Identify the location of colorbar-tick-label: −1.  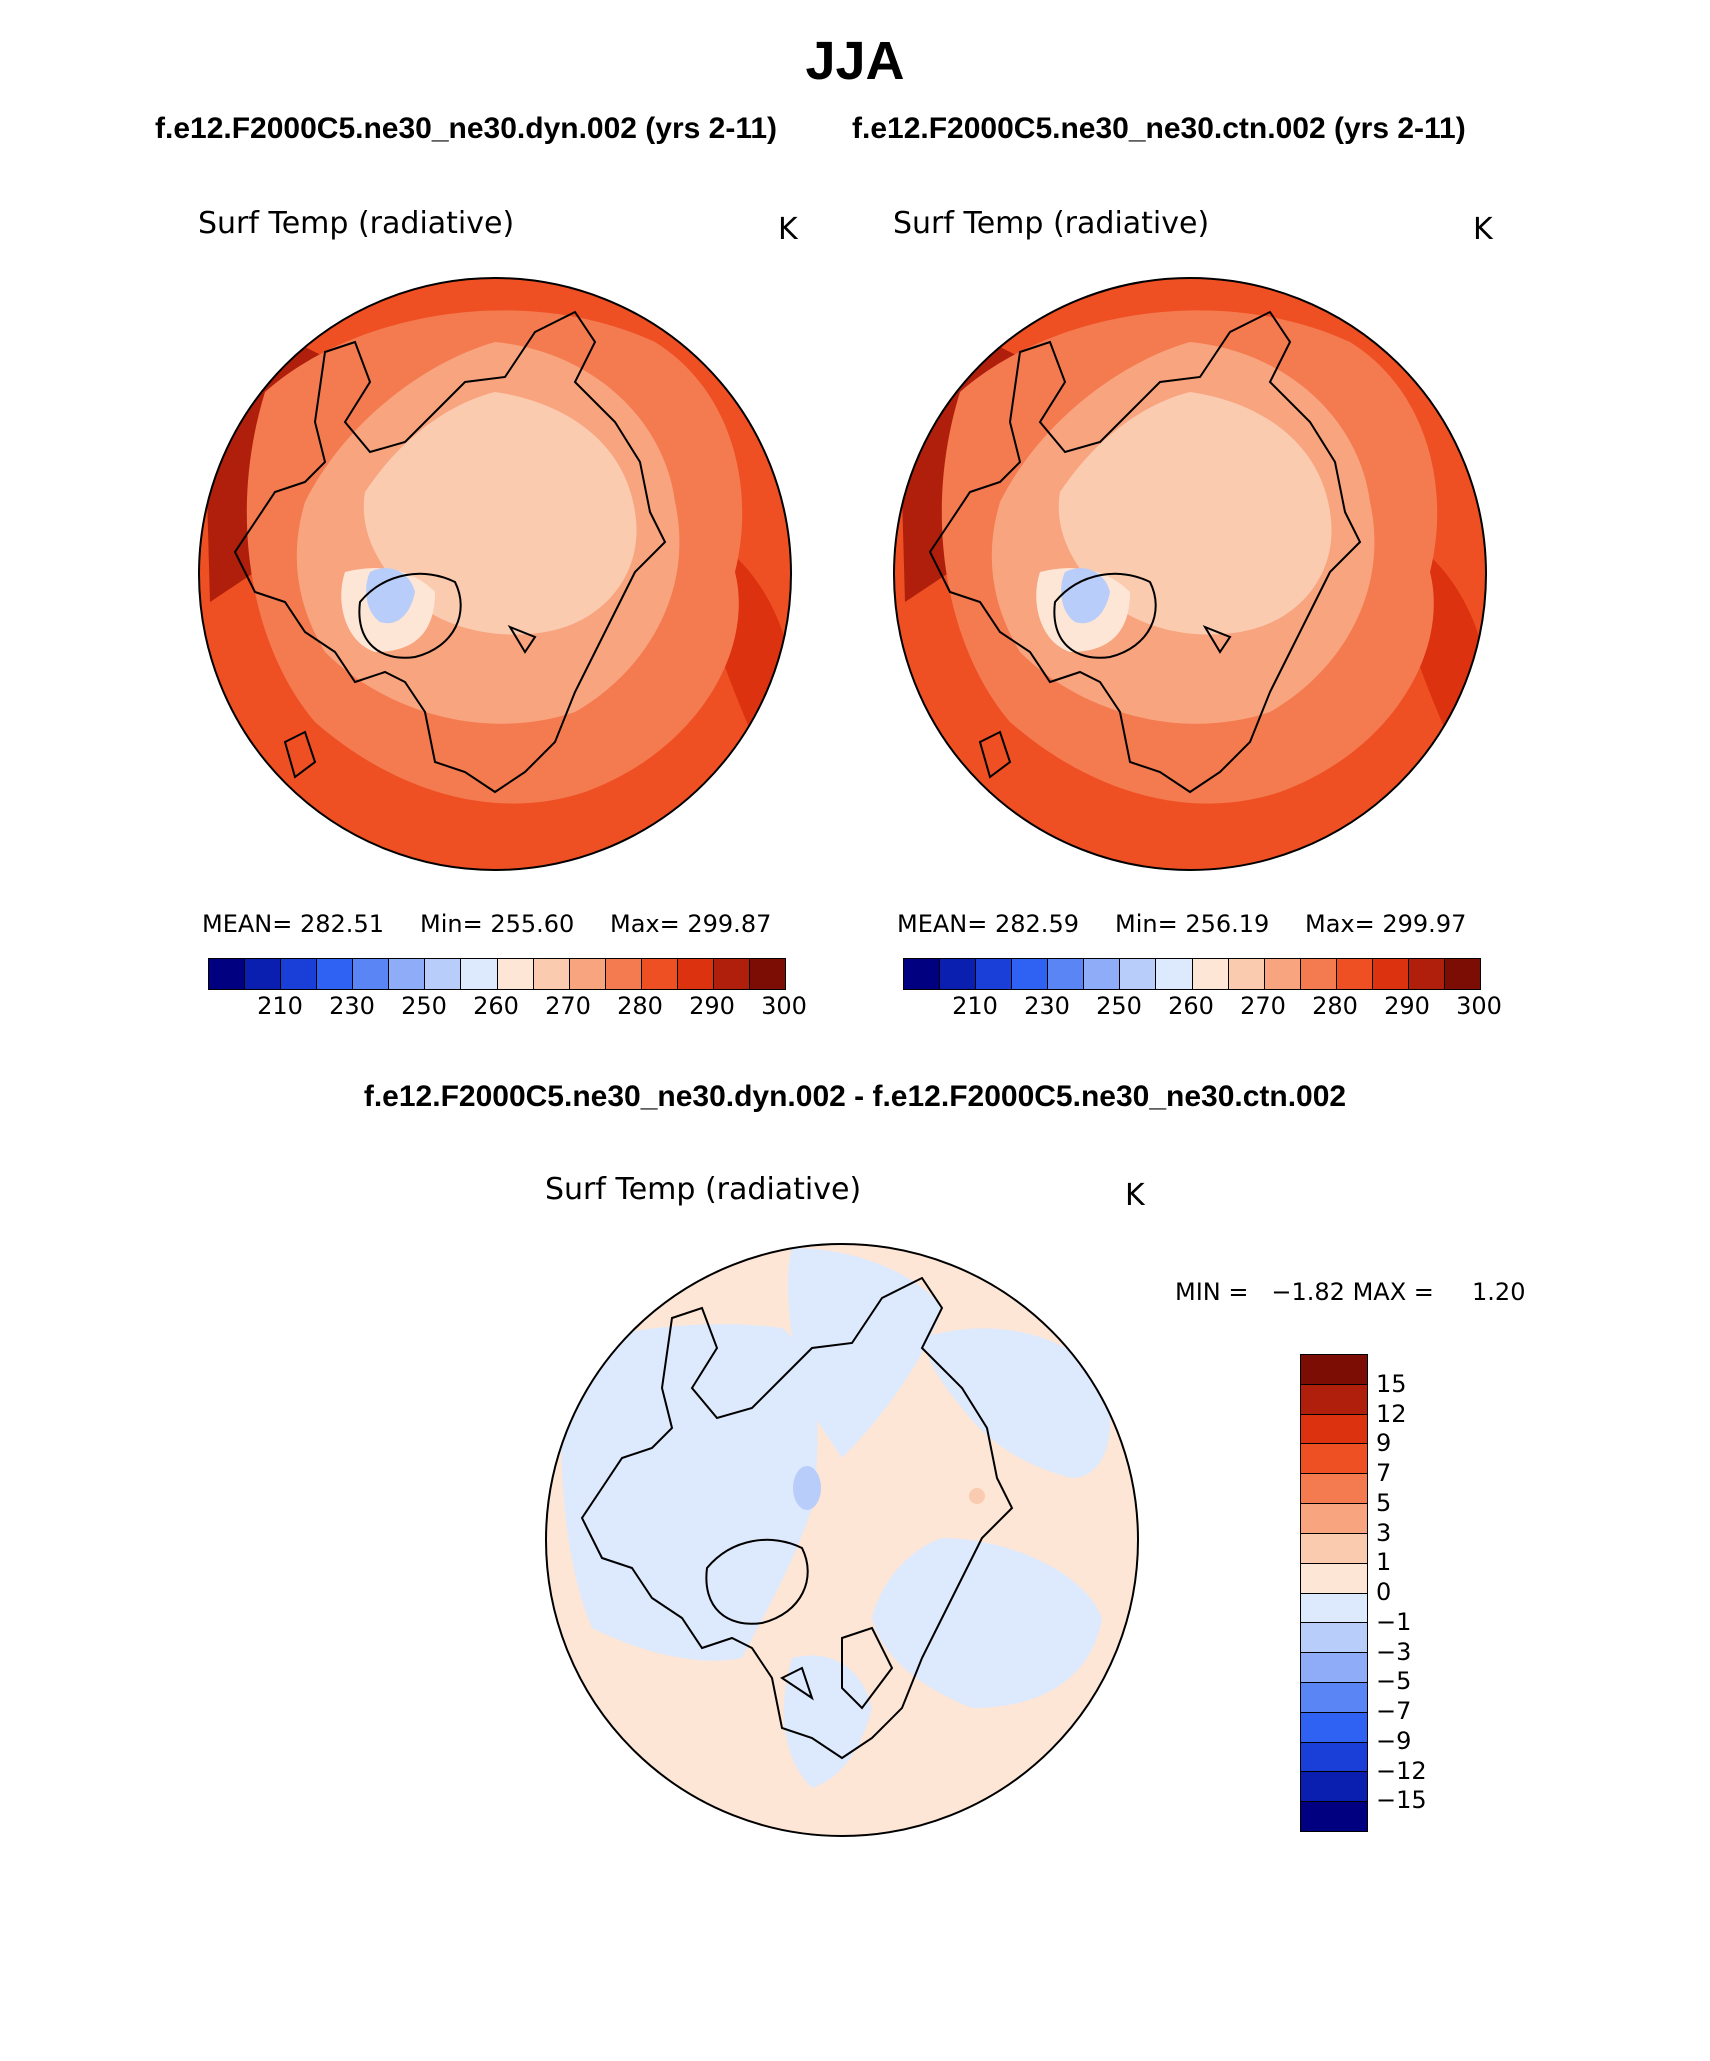
(1394, 1621).